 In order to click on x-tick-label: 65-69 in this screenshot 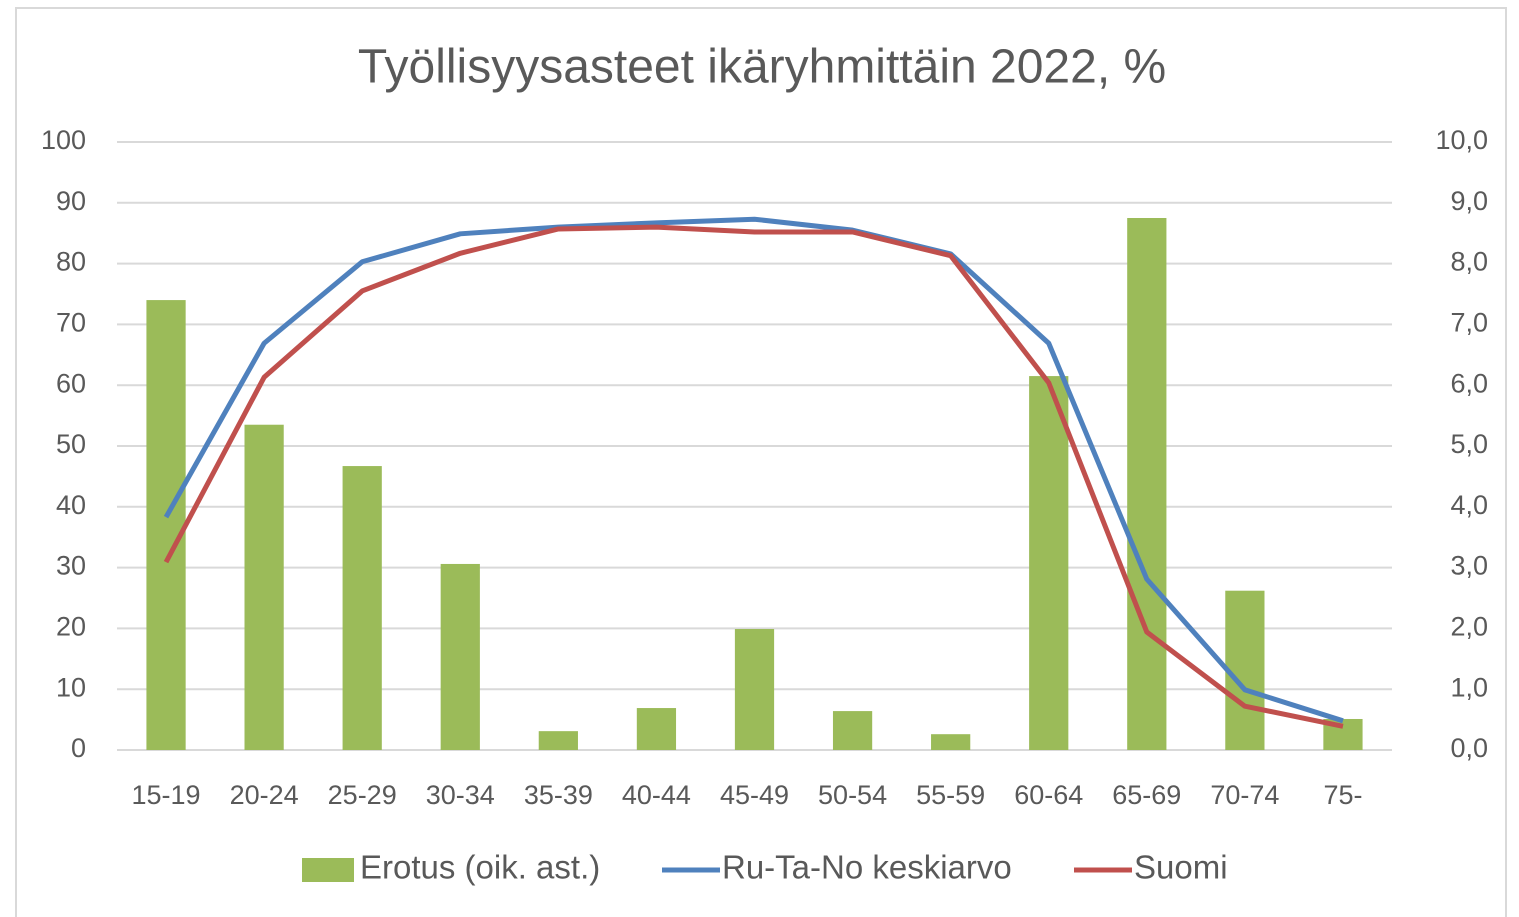, I will do `click(1146, 795)`.